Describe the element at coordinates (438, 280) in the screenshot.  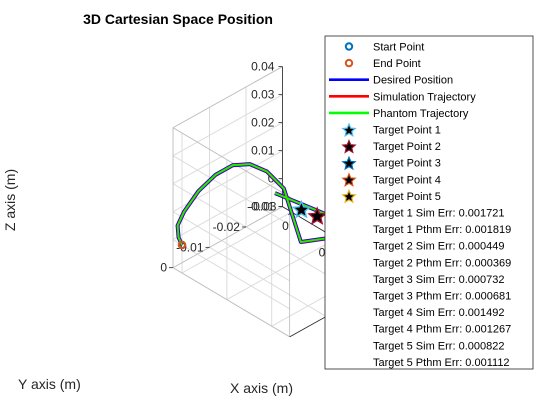
I see `legend-error-text-5: Target 3 Sim Err: 0.000732` at that location.